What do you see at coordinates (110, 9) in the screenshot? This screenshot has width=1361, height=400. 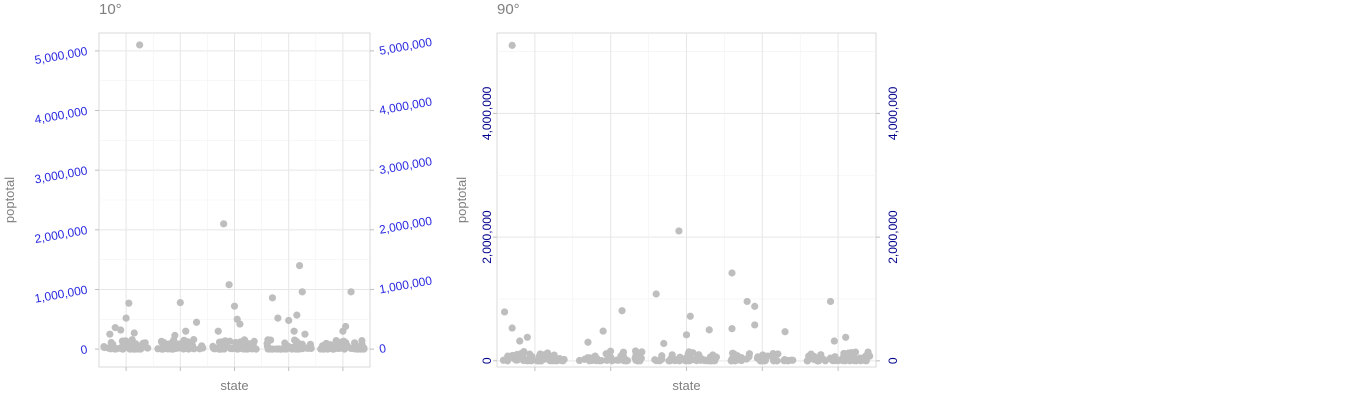 I see `chart-title: 10°` at bounding box center [110, 9].